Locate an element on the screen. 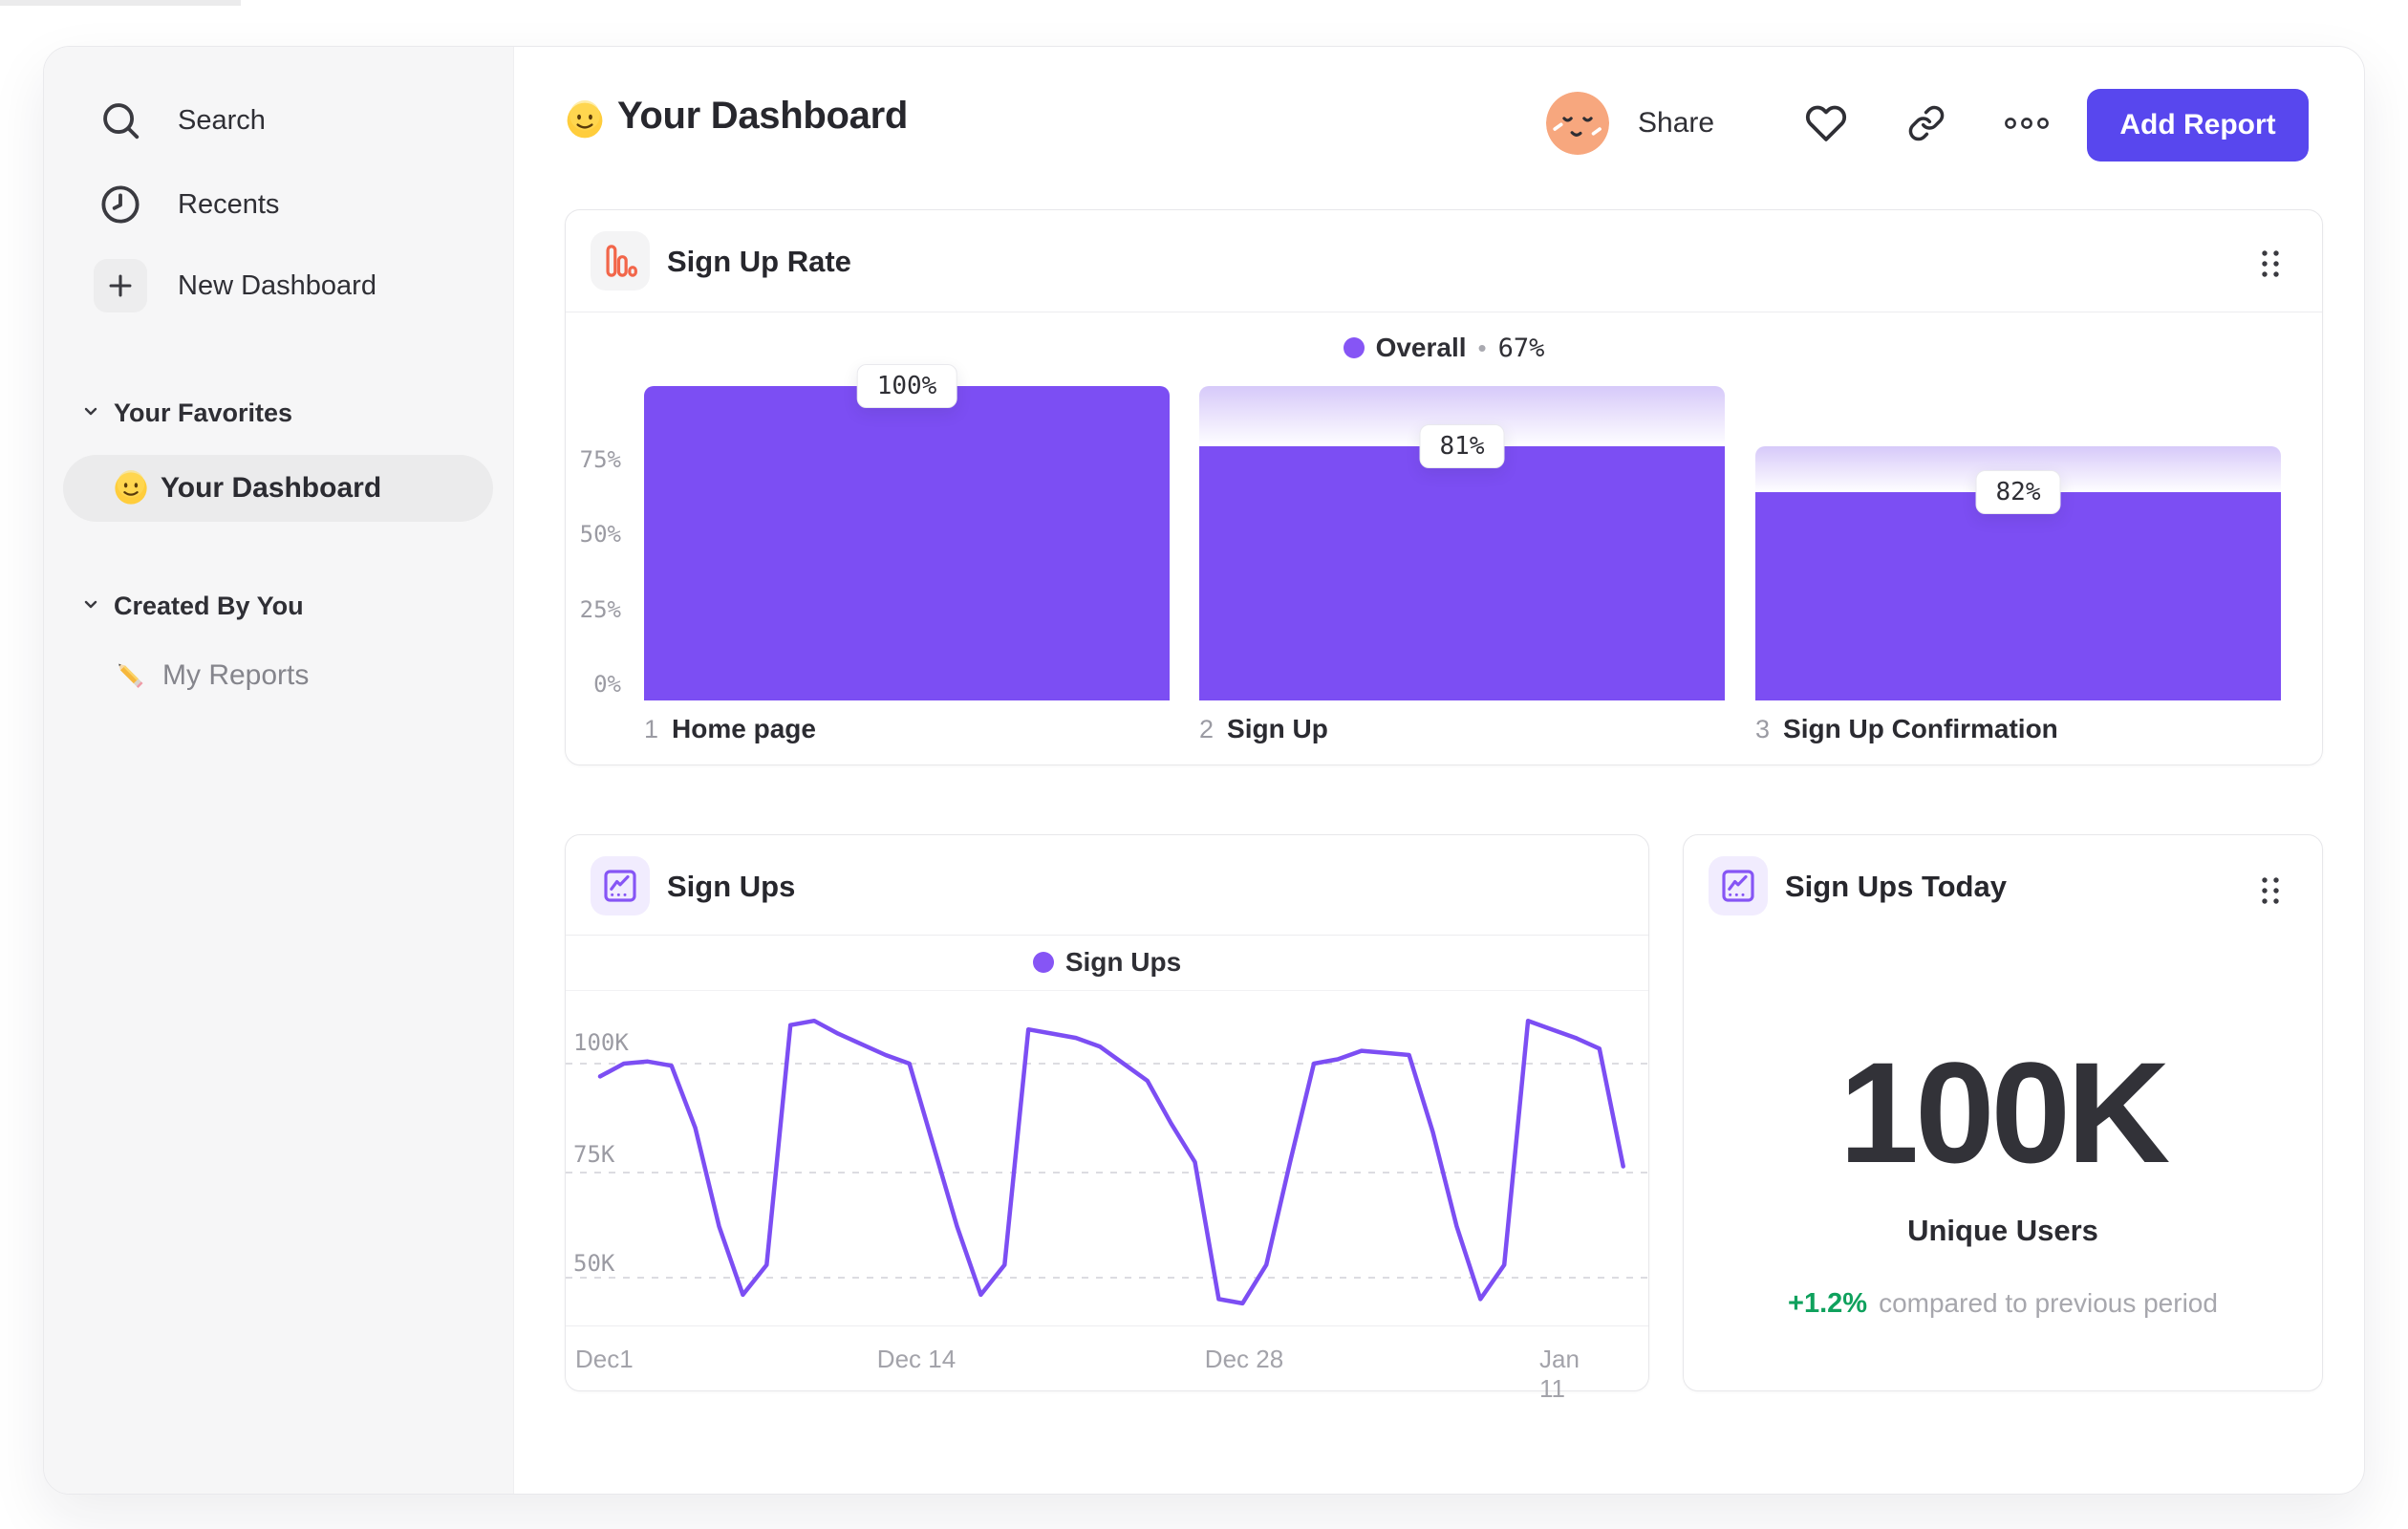 The image size is (2408, 1529). share-button: Share is located at coordinates (1676, 123).